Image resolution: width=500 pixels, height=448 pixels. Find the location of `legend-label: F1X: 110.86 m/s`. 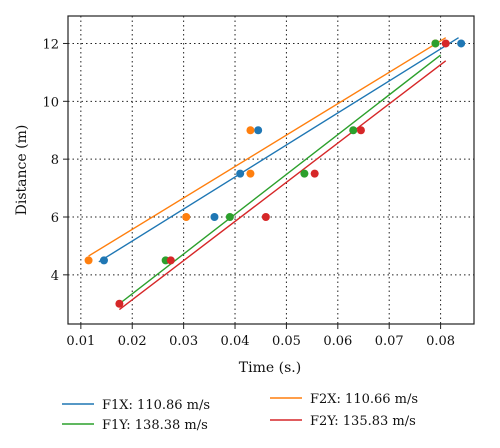

legend-label: F1X: 110.86 m/s is located at coordinates (156, 405).